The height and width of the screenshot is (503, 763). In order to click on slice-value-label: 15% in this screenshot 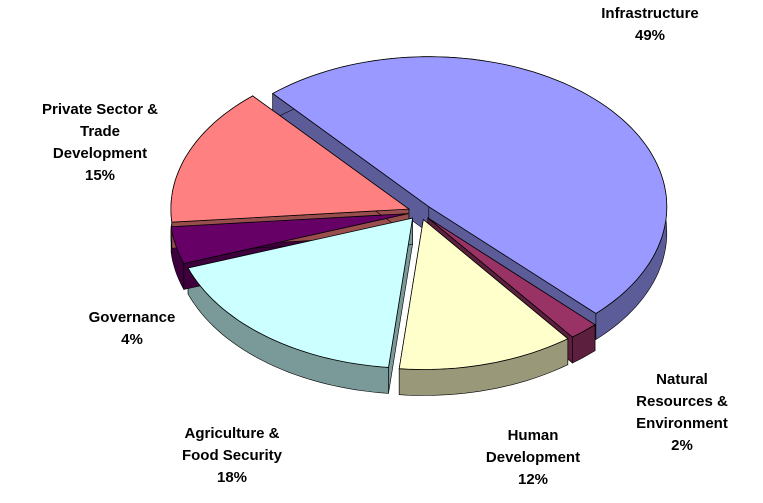, I will do `click(100, 175)`.